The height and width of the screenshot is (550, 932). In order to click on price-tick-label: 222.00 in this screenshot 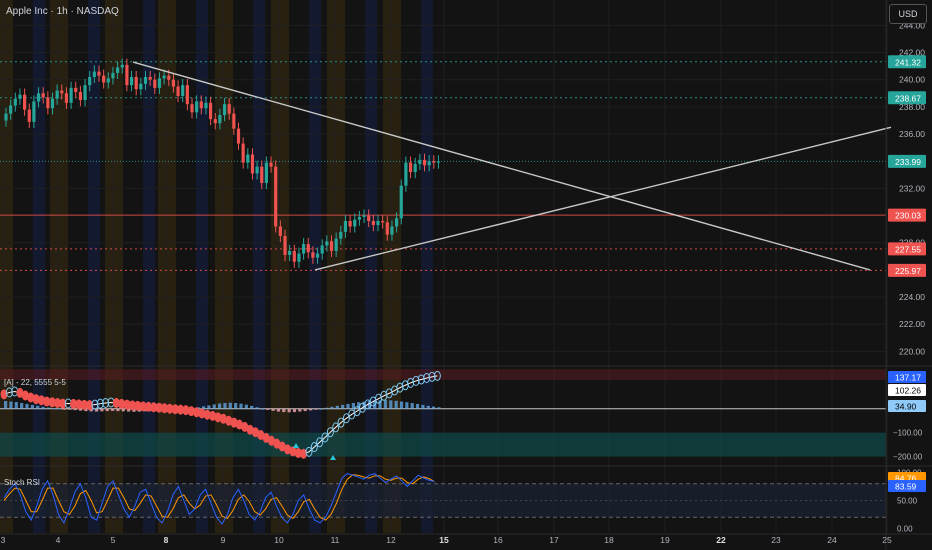, I will do `click(912, 324)`.